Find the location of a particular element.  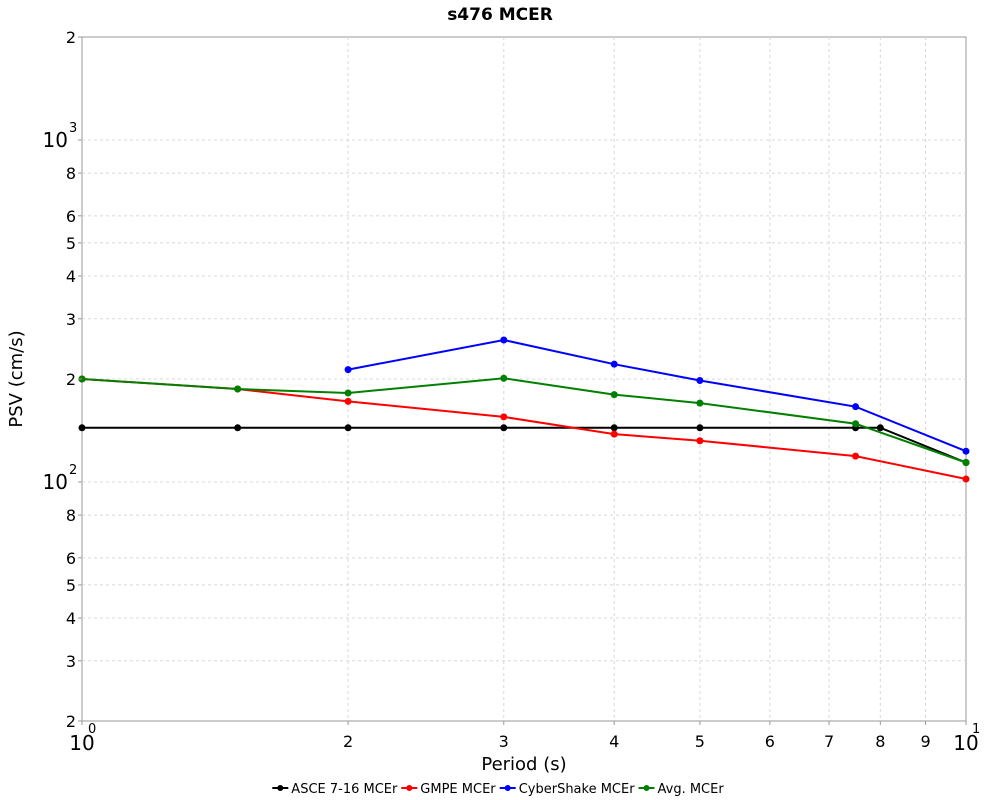

y-tick-exponent: 2 is located at coordinates (73, 470).